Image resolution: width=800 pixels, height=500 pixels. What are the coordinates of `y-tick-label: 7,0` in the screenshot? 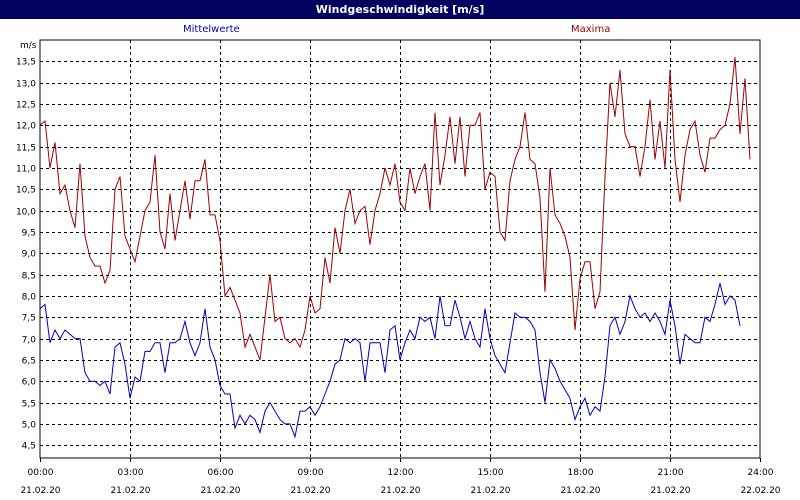 It's located at (29, 341).